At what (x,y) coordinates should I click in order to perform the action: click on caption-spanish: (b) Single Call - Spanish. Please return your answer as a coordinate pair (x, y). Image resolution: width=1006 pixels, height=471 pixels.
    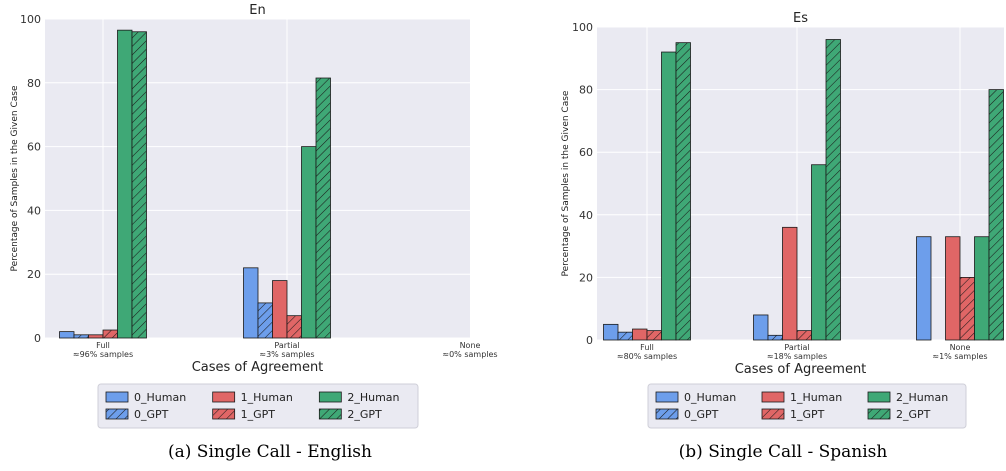
    Looking at the image, I should click on (783, 452).